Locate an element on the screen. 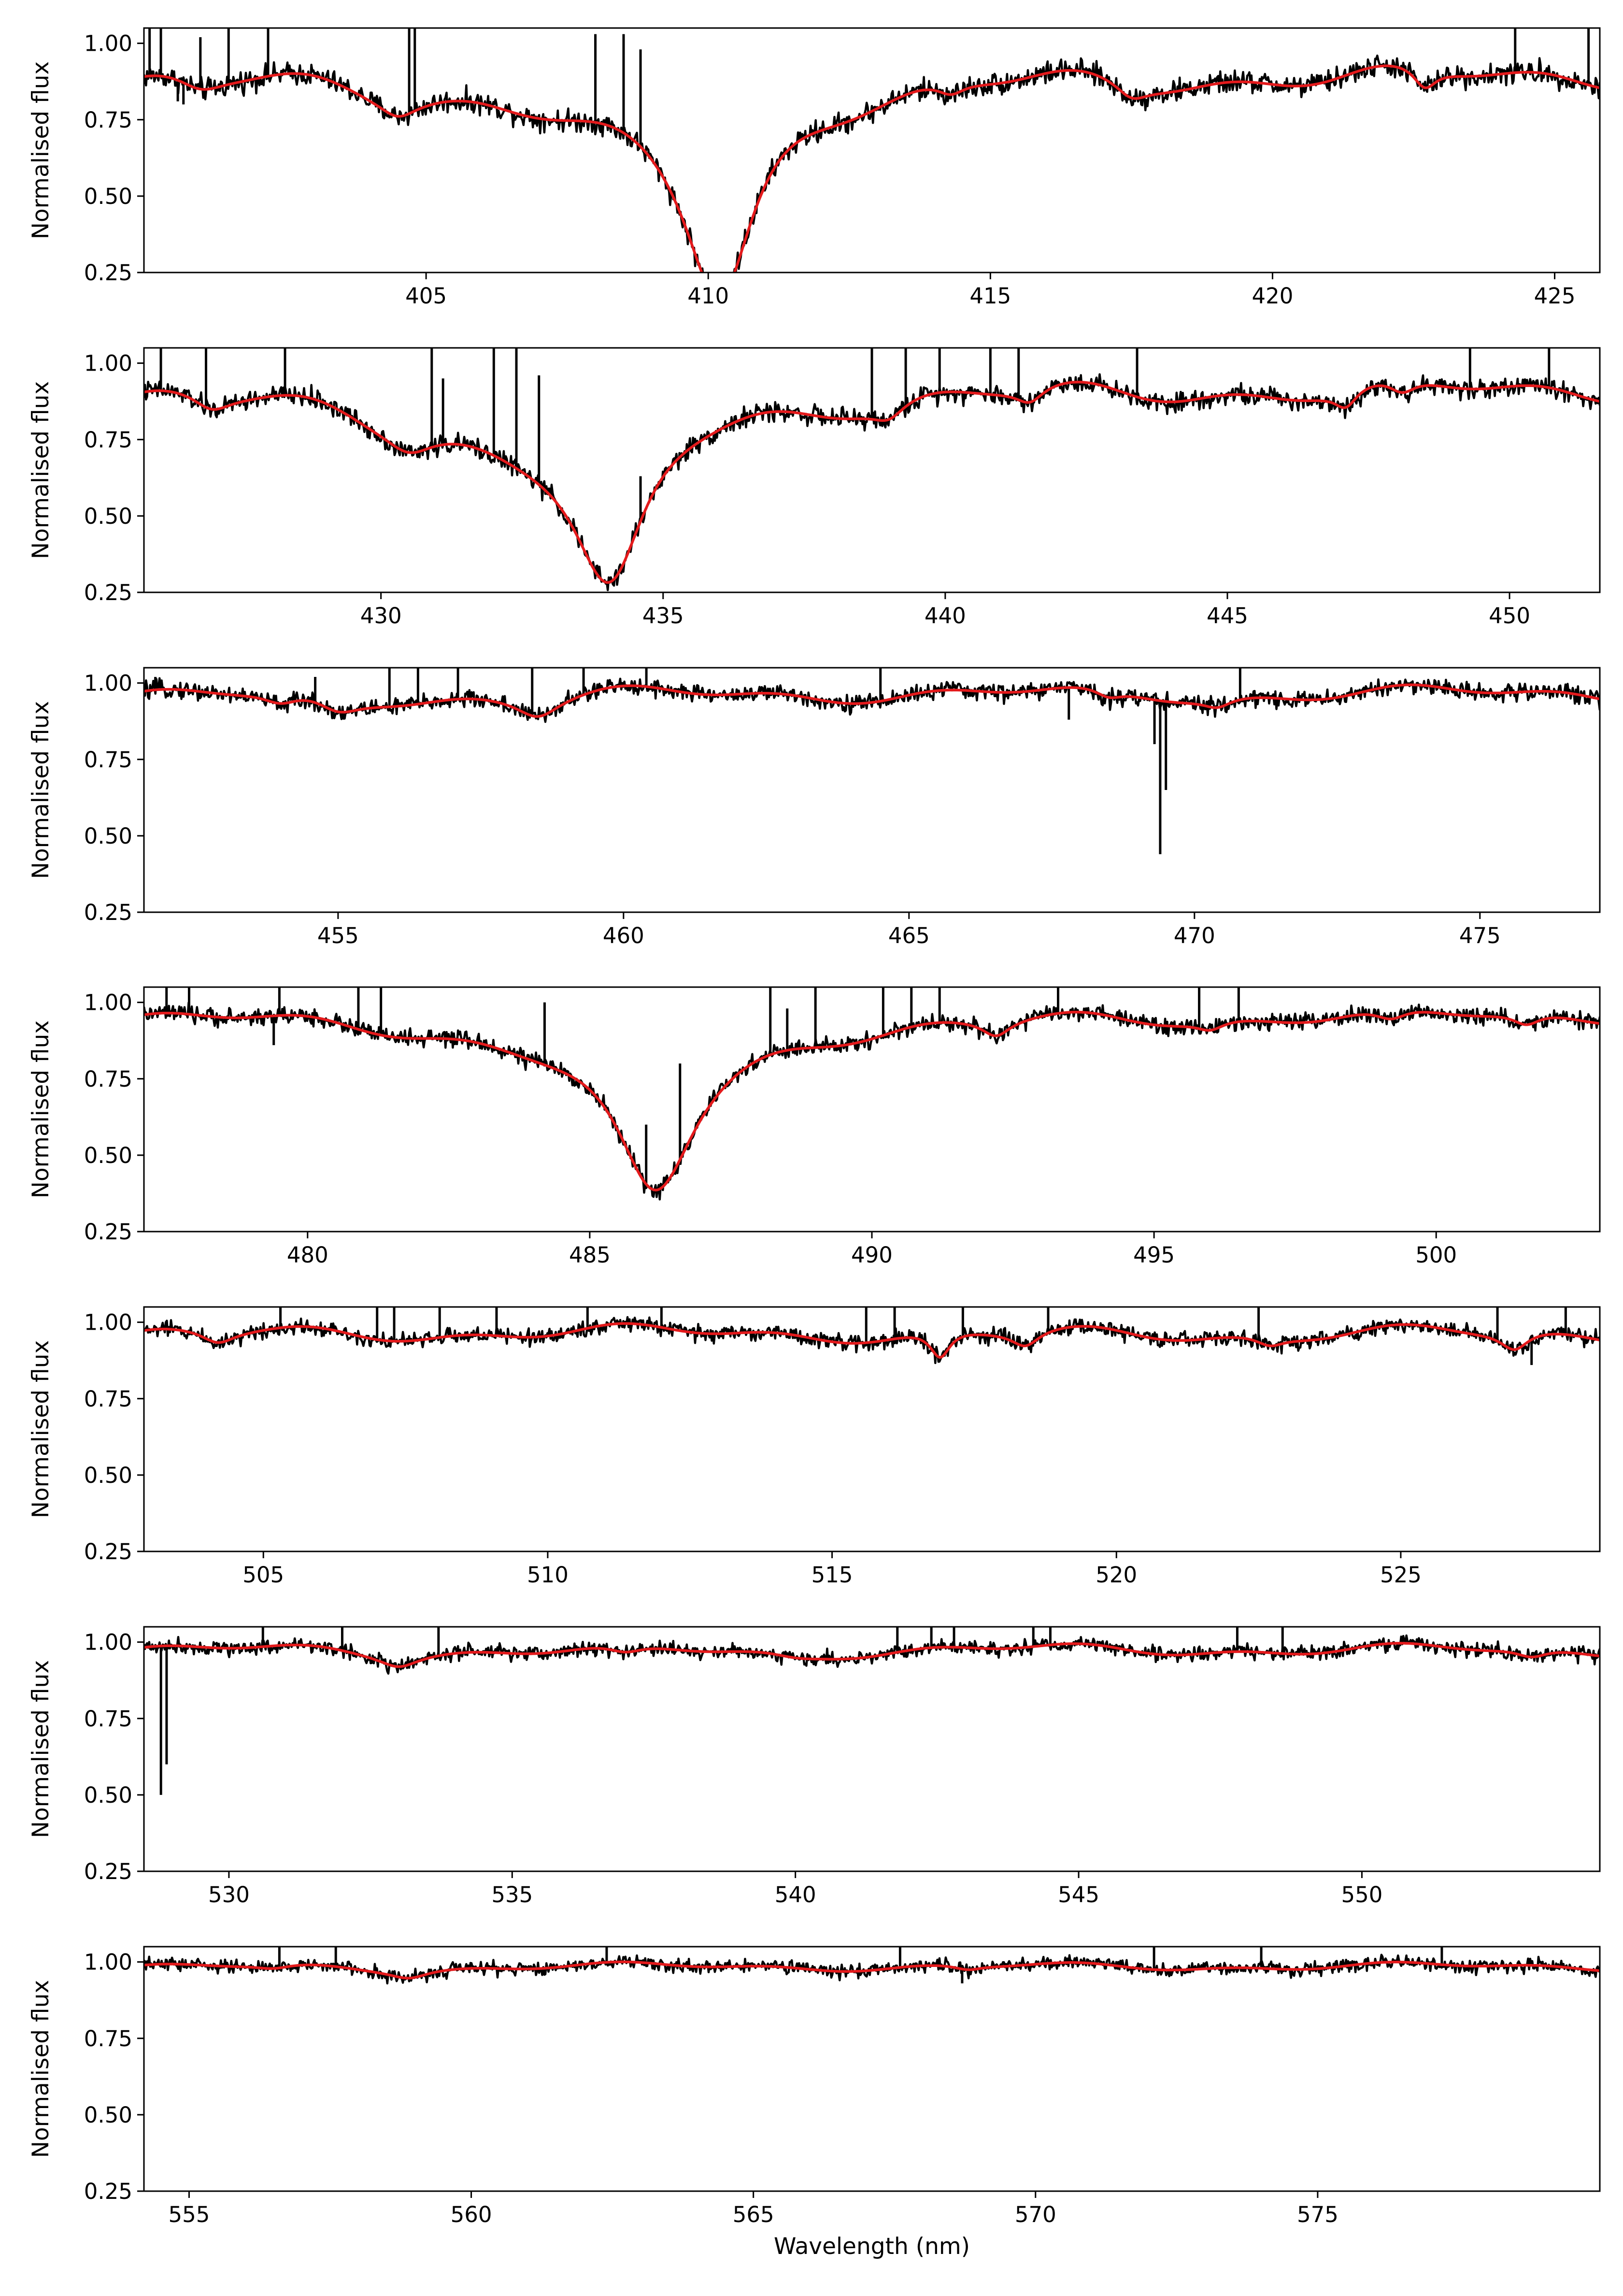 Image resolution: width=1623 pixels, height=2296 pixels. x-tick-label: 425 is located at coordinates (1555, 296).